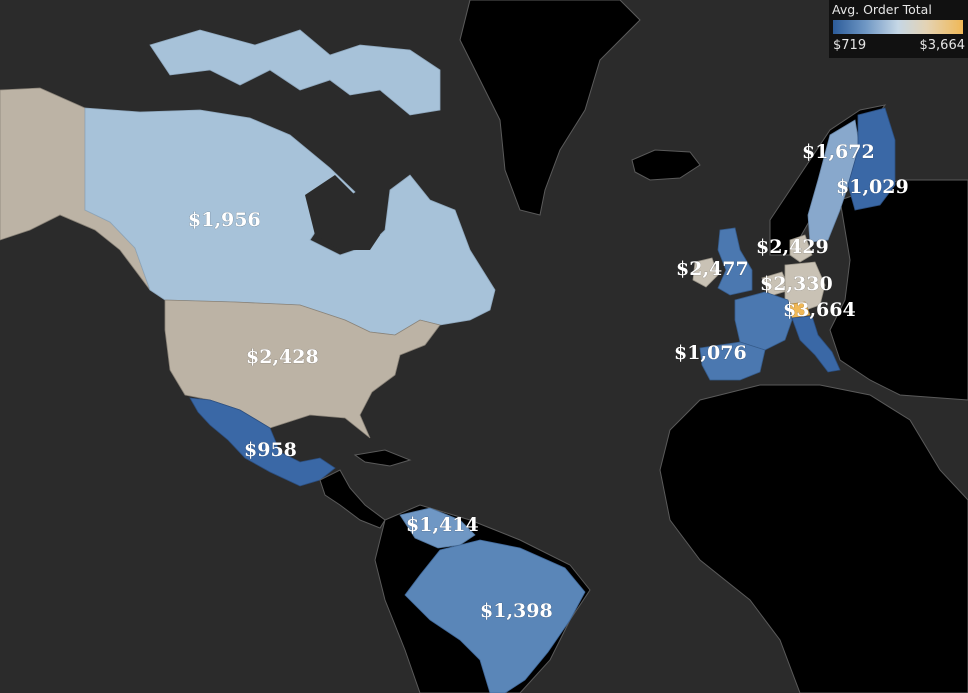 The image size is (968, 693). Describe the element at coordinates (872, 187) in the screenshot. I see `value-label-finland: $1,029` at that location.